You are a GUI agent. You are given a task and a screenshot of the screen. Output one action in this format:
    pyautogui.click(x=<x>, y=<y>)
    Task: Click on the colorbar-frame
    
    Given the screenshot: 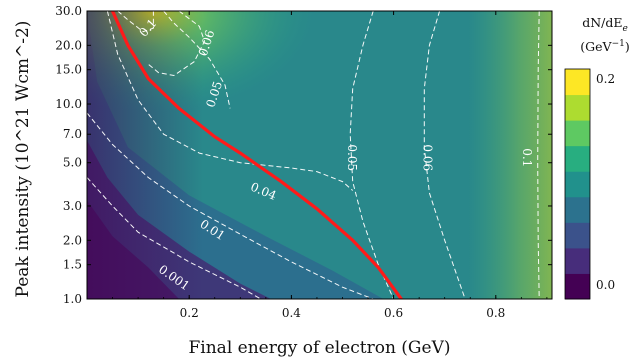 What is the action you would take?
    pyautogui.click(x=577, y=184)
    